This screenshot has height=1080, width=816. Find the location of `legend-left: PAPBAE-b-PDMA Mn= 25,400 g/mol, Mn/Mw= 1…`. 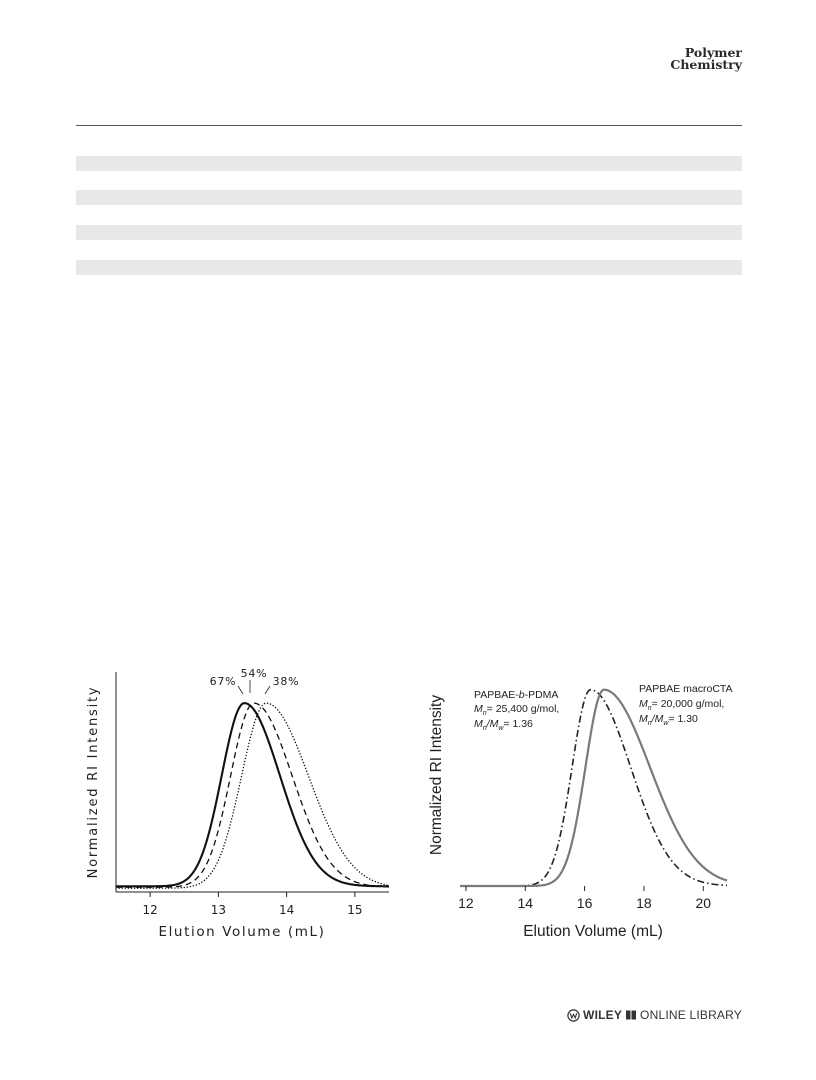

legend-left: PAPBAE-b-PDMA Mn= 25,400 g/mol, Mn/Mw= 1… is located at coordinates (516, 710).